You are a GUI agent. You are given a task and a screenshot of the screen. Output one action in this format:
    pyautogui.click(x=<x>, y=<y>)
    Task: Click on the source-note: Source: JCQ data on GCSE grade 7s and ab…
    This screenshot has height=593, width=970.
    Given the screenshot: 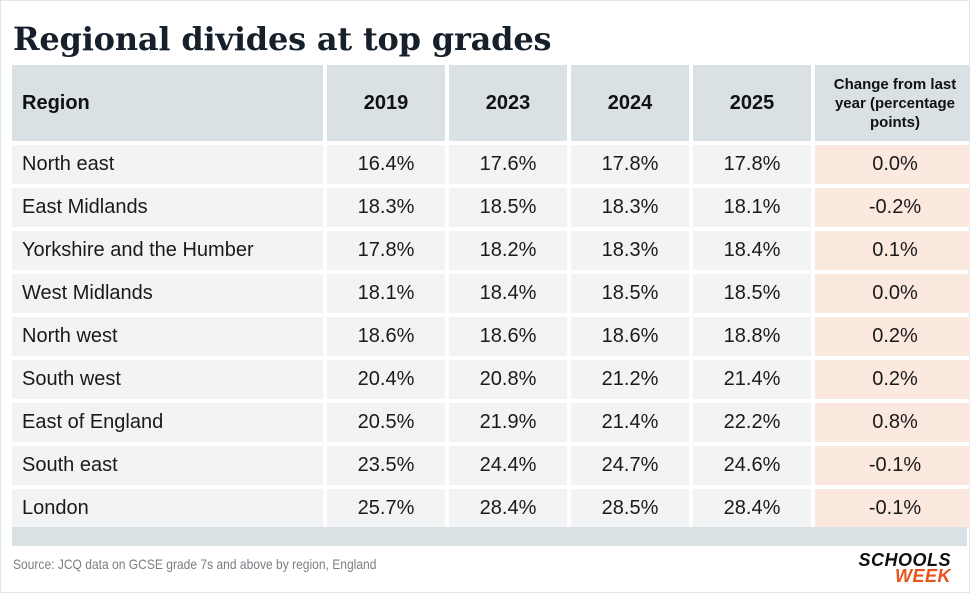 What is the action you would take?
    pyautogui.click(x=195, y=564)
    